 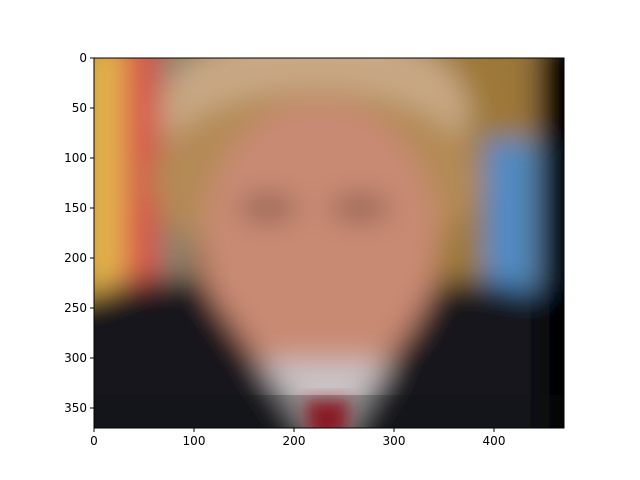 I want to click on y-tick-label: 300, so click(x=75, y=358).